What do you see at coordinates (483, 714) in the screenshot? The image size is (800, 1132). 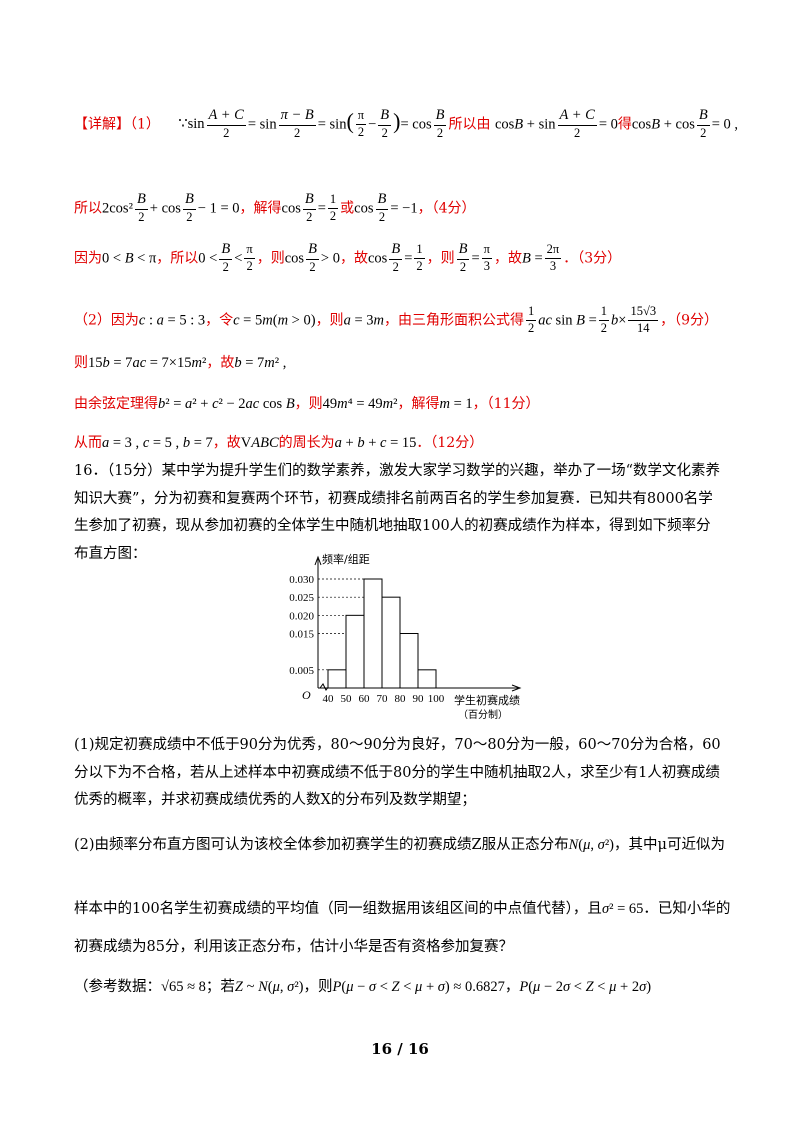 I see `x-axis-sublabel: （百分制）` at bounding box center [483, 714].